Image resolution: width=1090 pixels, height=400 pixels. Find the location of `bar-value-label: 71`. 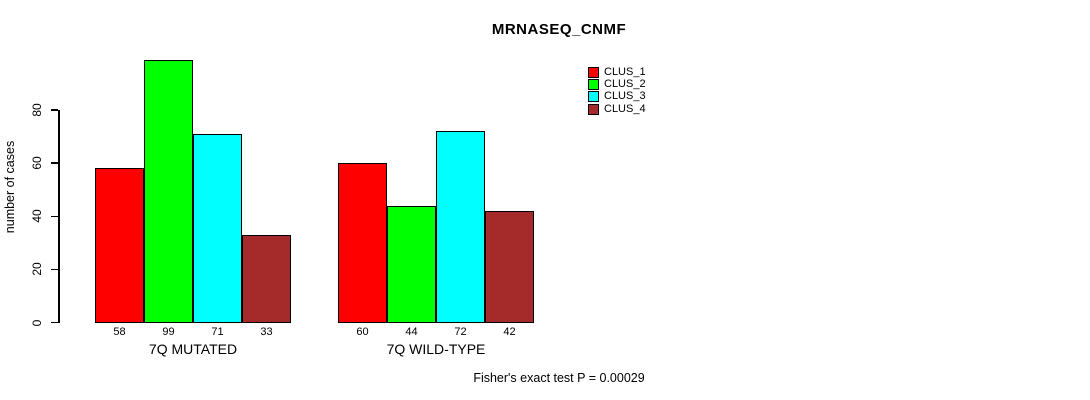

bar-value-label: 71 is located at coordinates (217, 332).